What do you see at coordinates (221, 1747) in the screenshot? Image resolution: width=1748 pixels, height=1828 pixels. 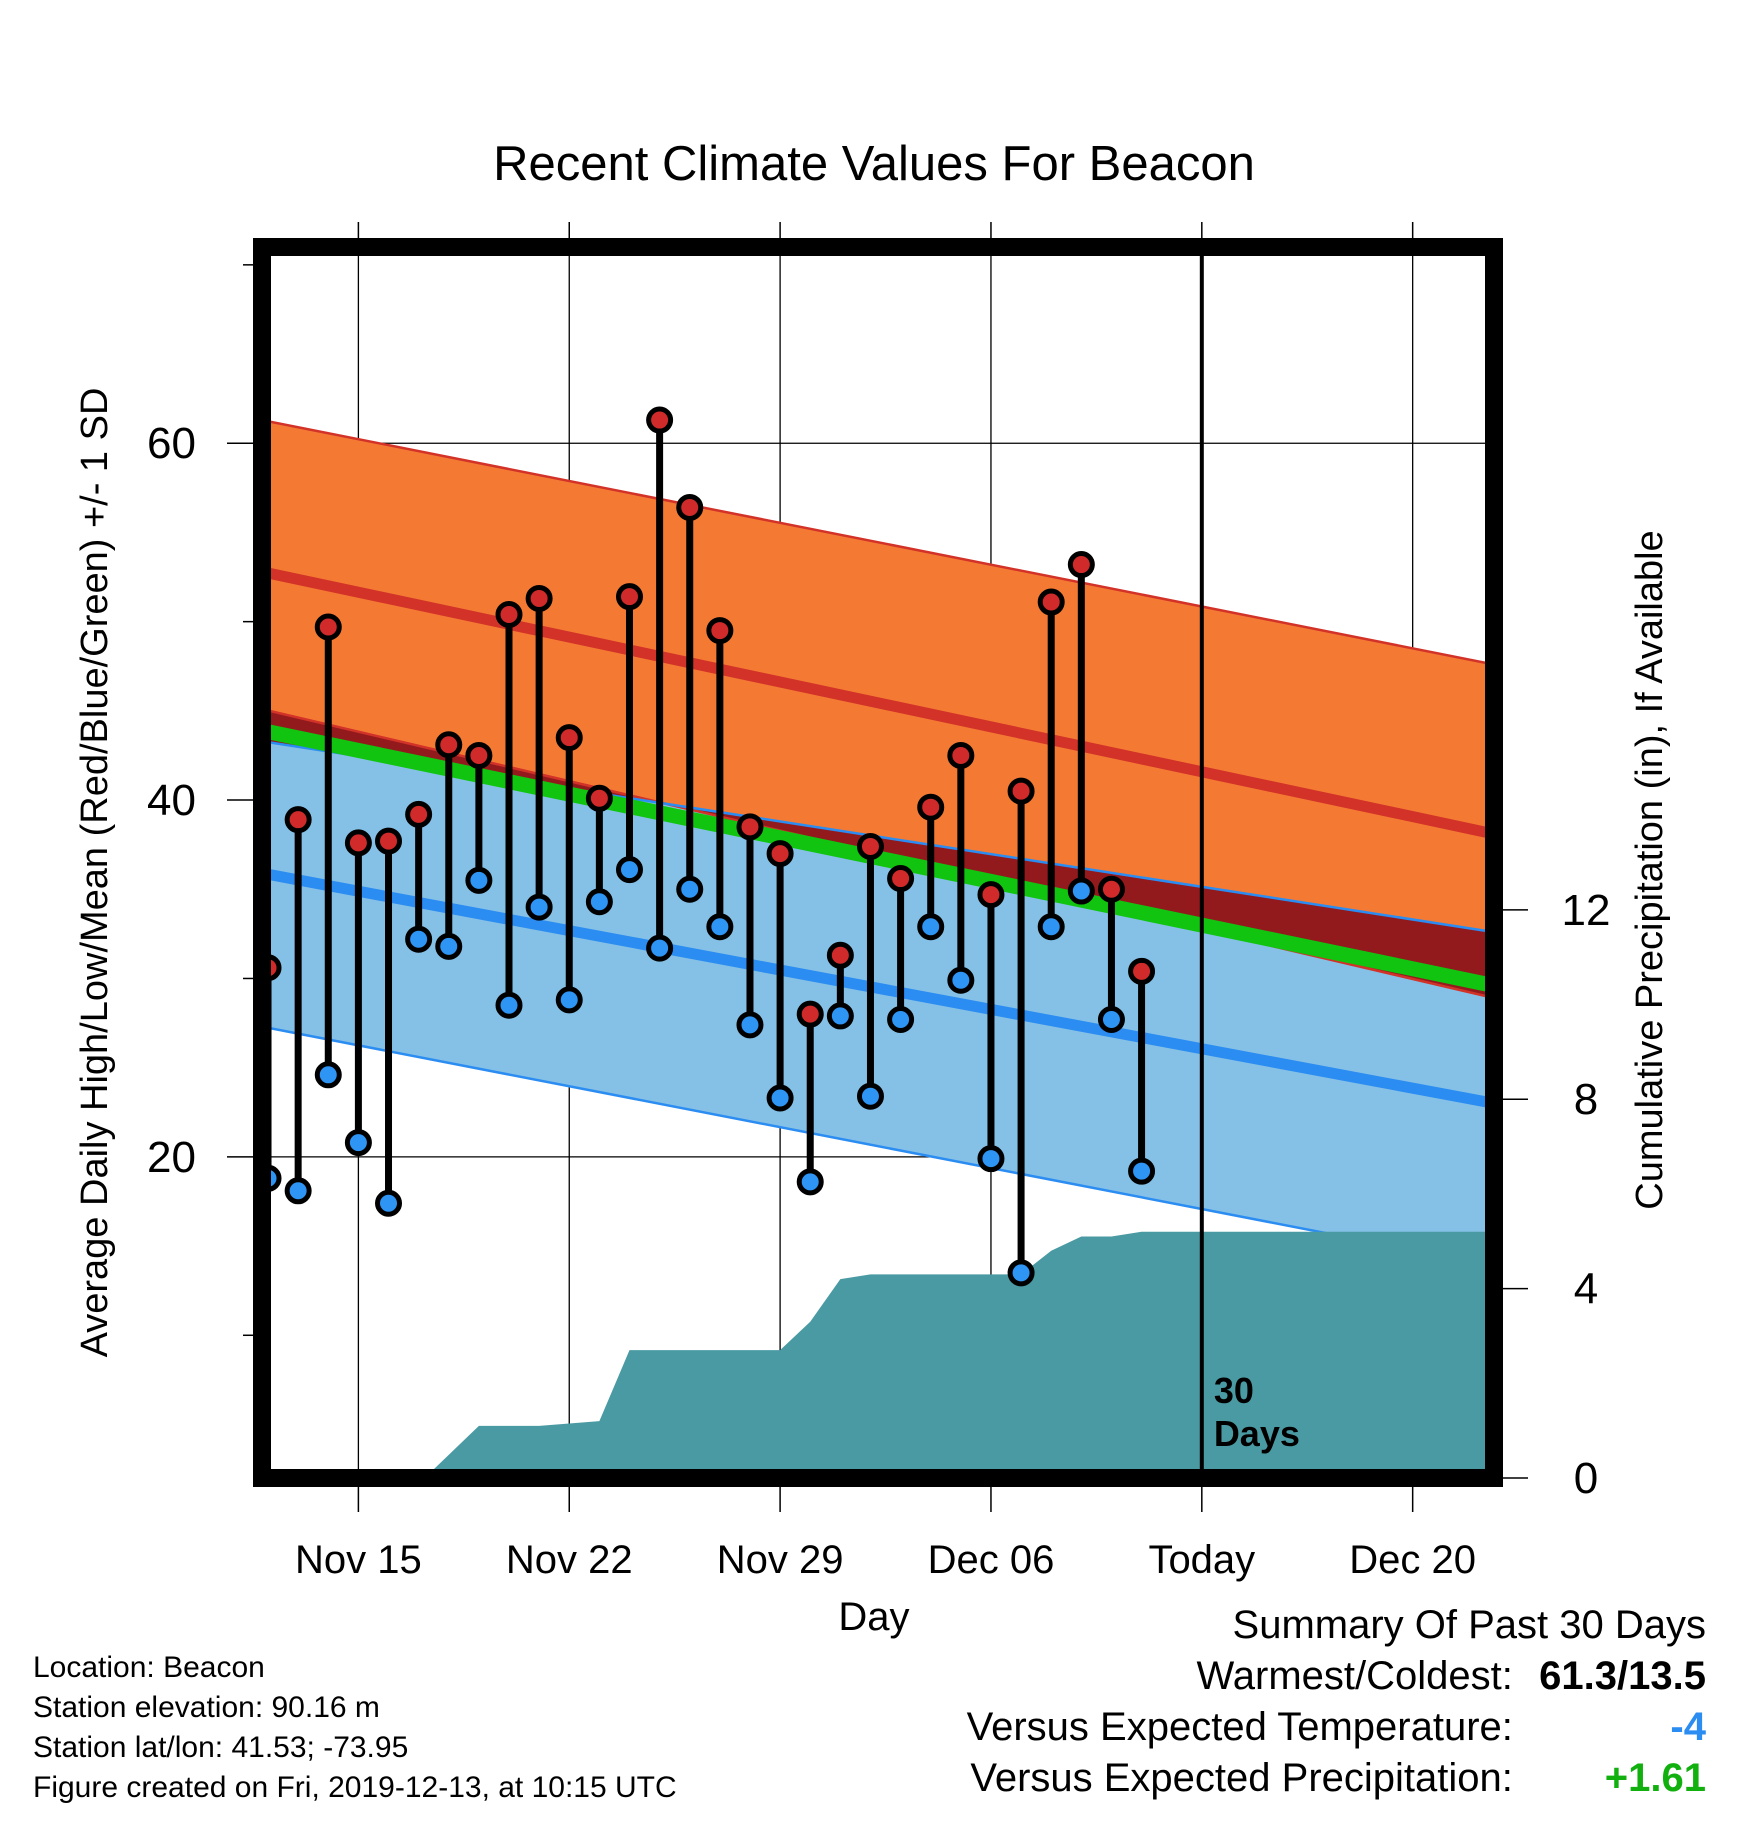 I see `latlon-text: Station lat/lon: 41.53; -73.95` at bounding box center [221, 1747].